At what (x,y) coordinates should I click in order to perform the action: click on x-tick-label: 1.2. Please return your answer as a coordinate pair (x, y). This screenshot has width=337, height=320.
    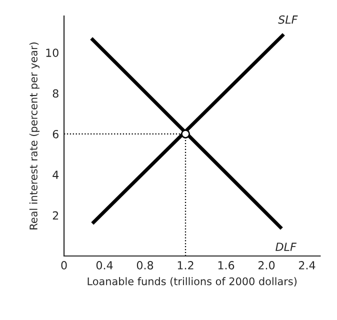
    Looking at the image, I should click on (186, 265).